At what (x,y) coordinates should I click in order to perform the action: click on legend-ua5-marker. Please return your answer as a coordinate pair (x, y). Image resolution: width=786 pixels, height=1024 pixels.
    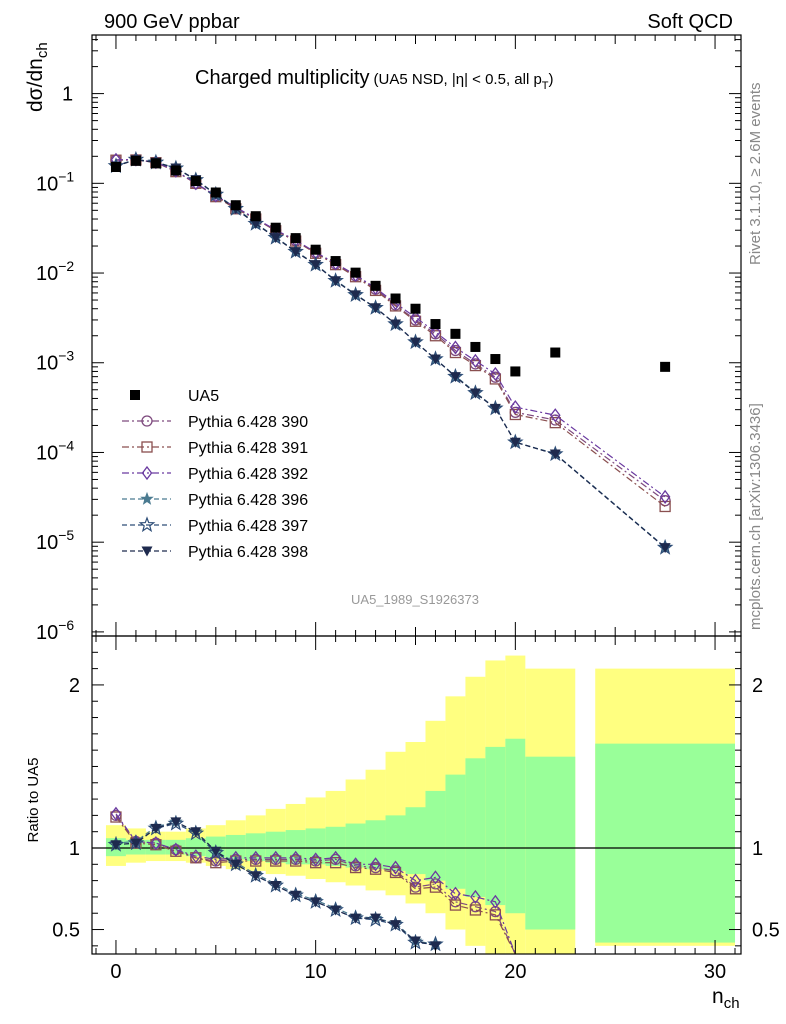
    Looking at the image, I should click on (135, 395).